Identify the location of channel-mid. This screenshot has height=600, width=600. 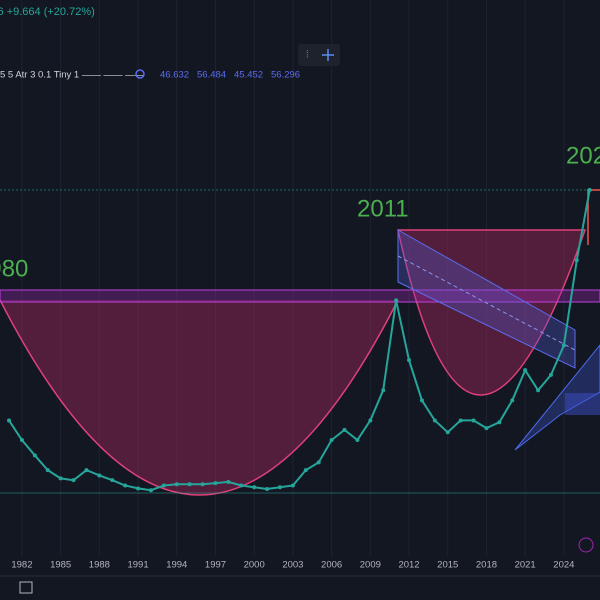
(486, 303).